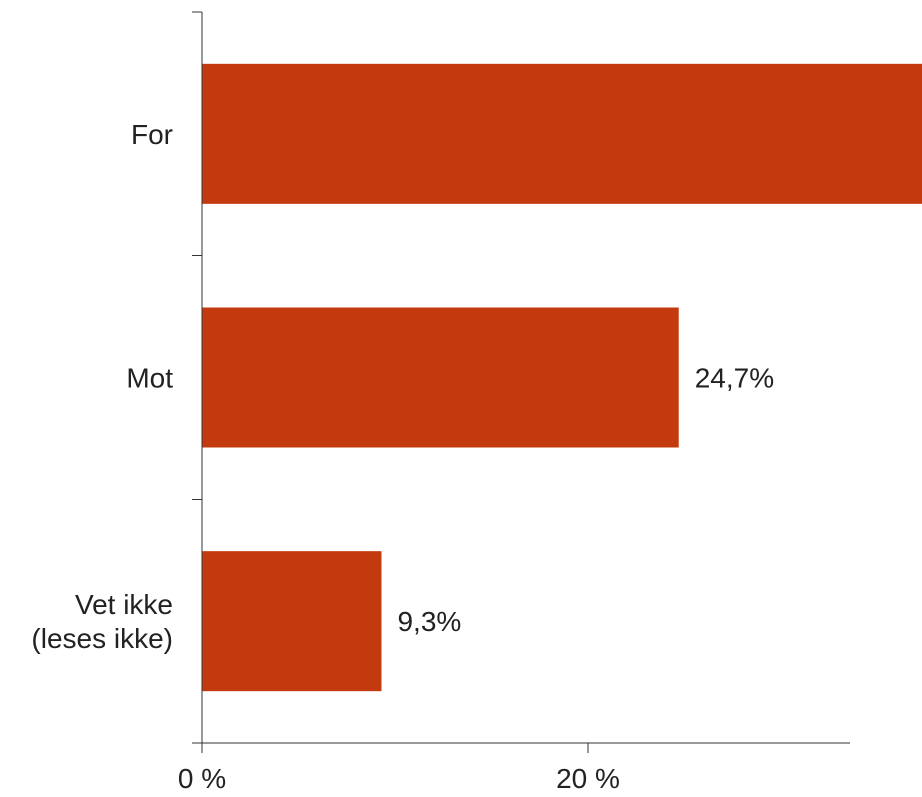  What do you see at coordinates (102, 638) in the screenshot?
I see `category-label-2-line-1: (leses ikke)` at bounding box center [102, 638].